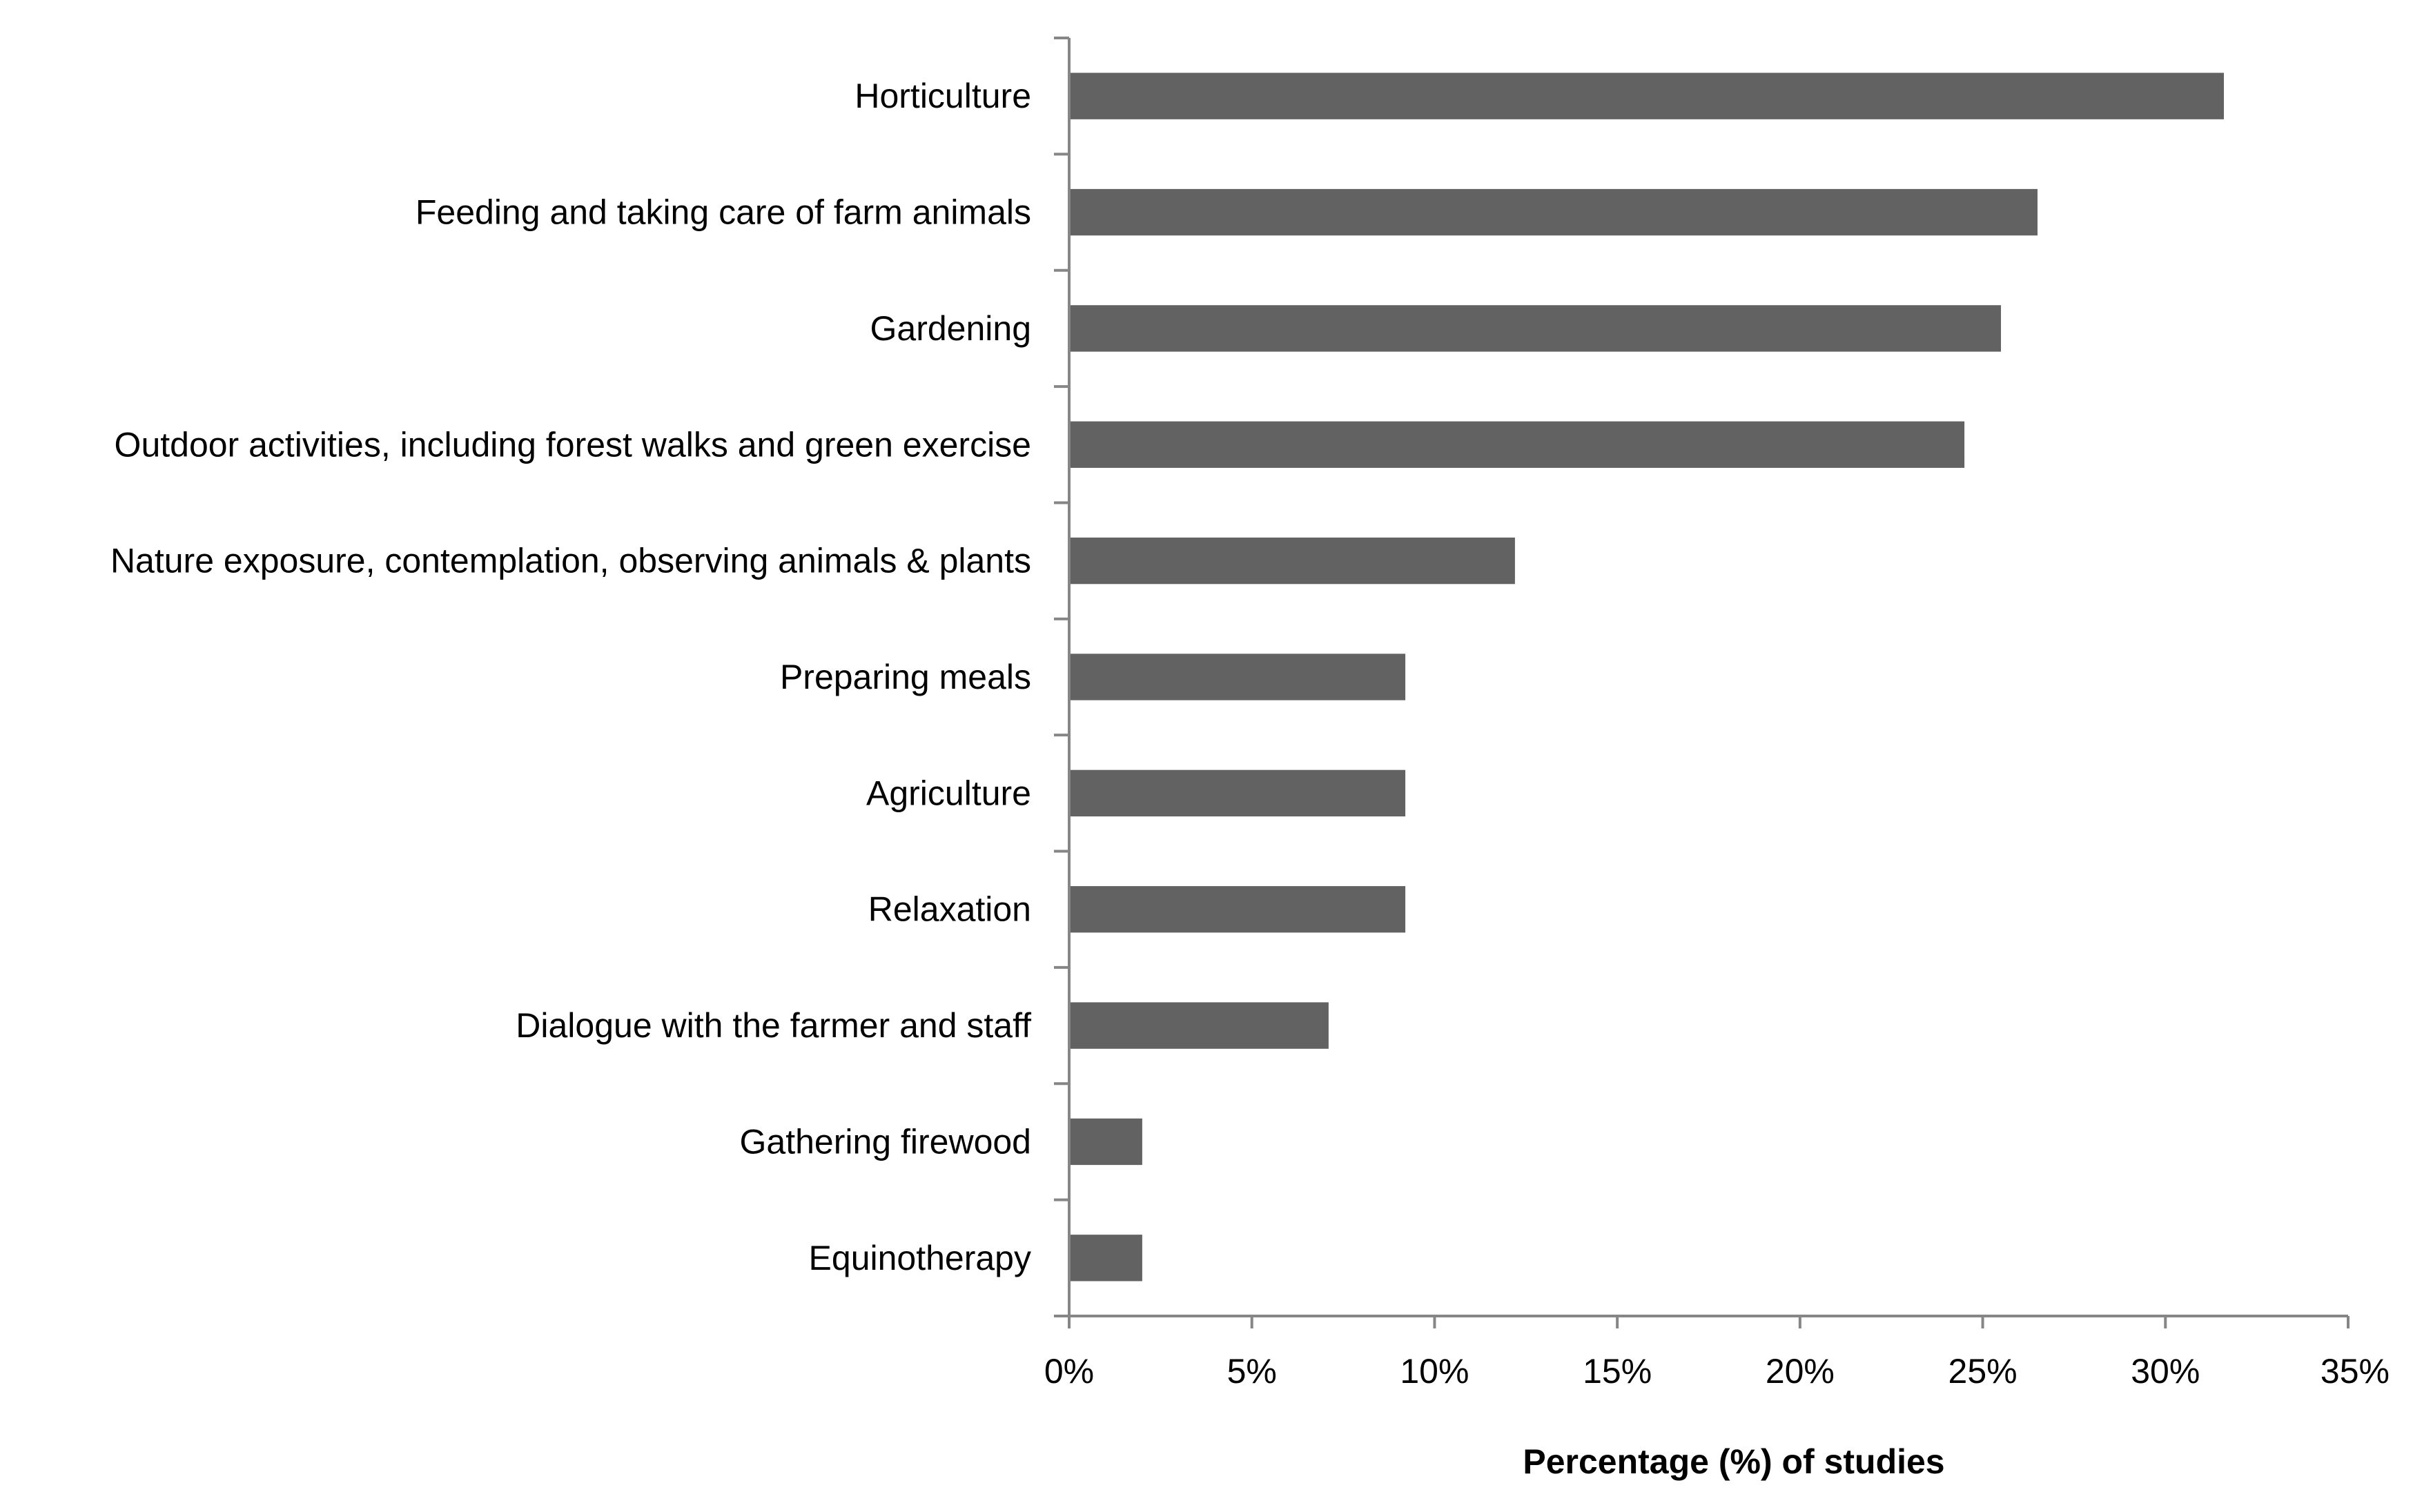  Describe the element at coordinates (949, 909) in the screenshot. I see `category-label: Relaxation` at that location.